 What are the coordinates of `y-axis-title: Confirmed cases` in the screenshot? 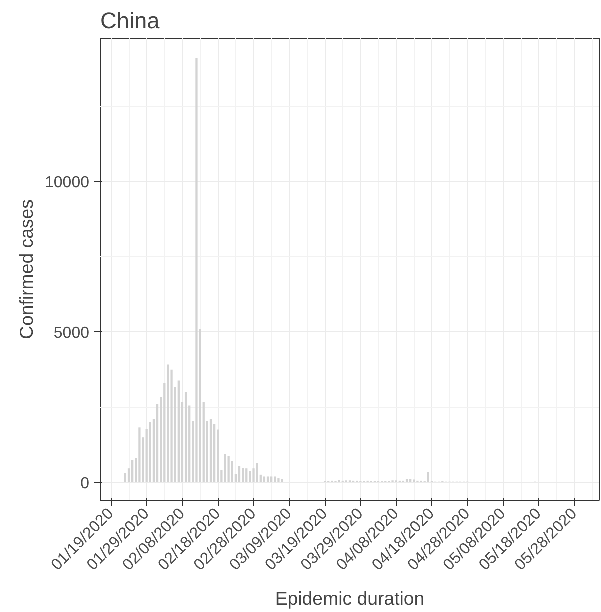 It's located at (27, 270).